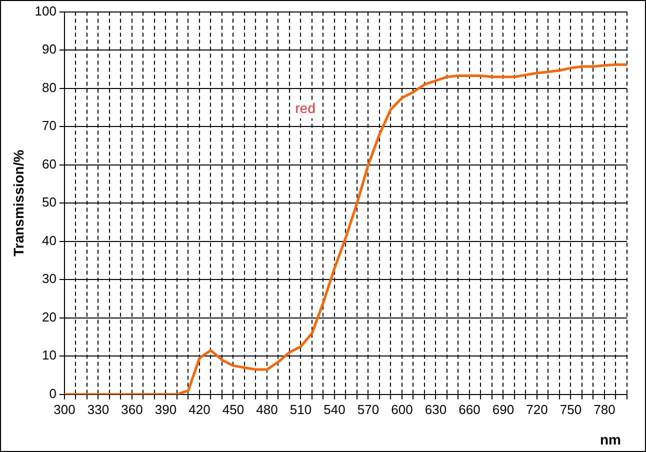 The height and width of the screenshot is (452, 646). Describe the element at coordinates (267, 409) in the screenshot. I see `x-tick-label: 480` at that location.